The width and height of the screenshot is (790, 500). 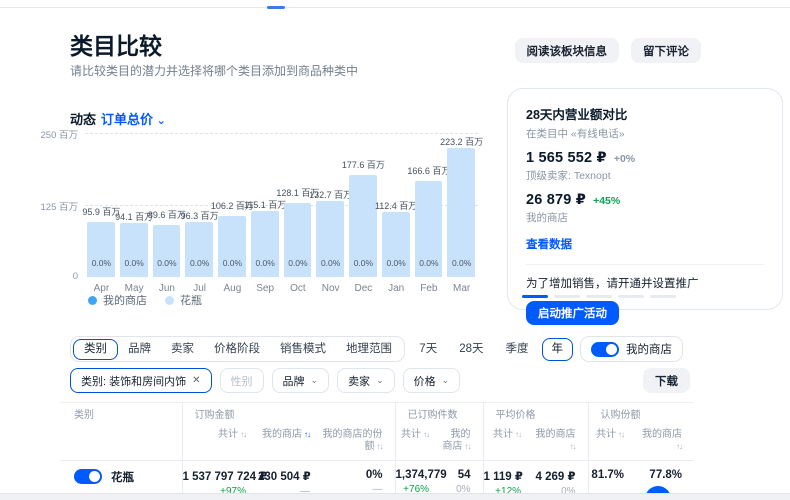 I want to click on period-tab-4: 年, so click(x=557, y=349).